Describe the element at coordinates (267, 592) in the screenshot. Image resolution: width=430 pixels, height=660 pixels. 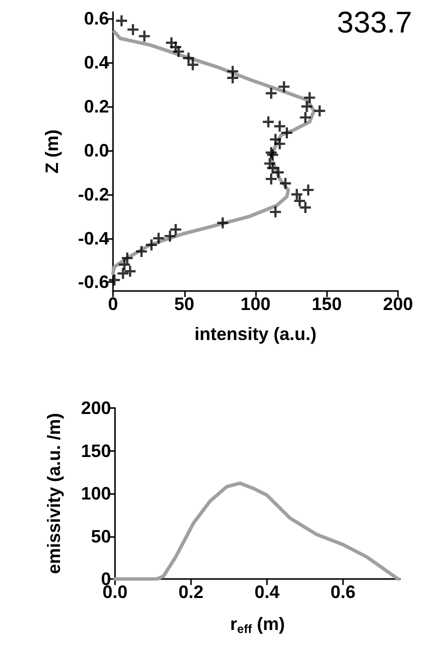
I see `x-tick-label: 0.4` at that location.